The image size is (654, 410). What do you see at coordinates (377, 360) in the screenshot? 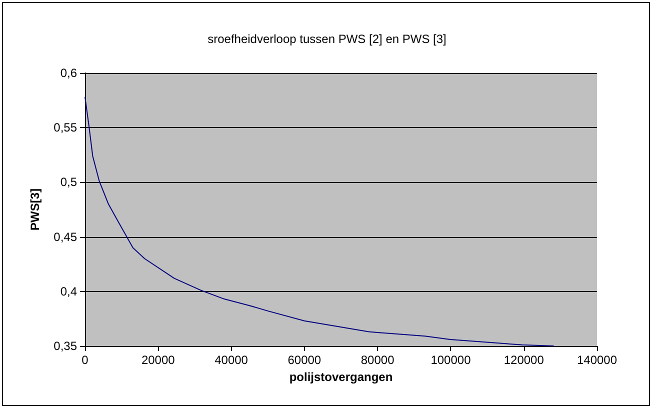
I see `x-tick-label: 80000` at bounding box center [377, 360].